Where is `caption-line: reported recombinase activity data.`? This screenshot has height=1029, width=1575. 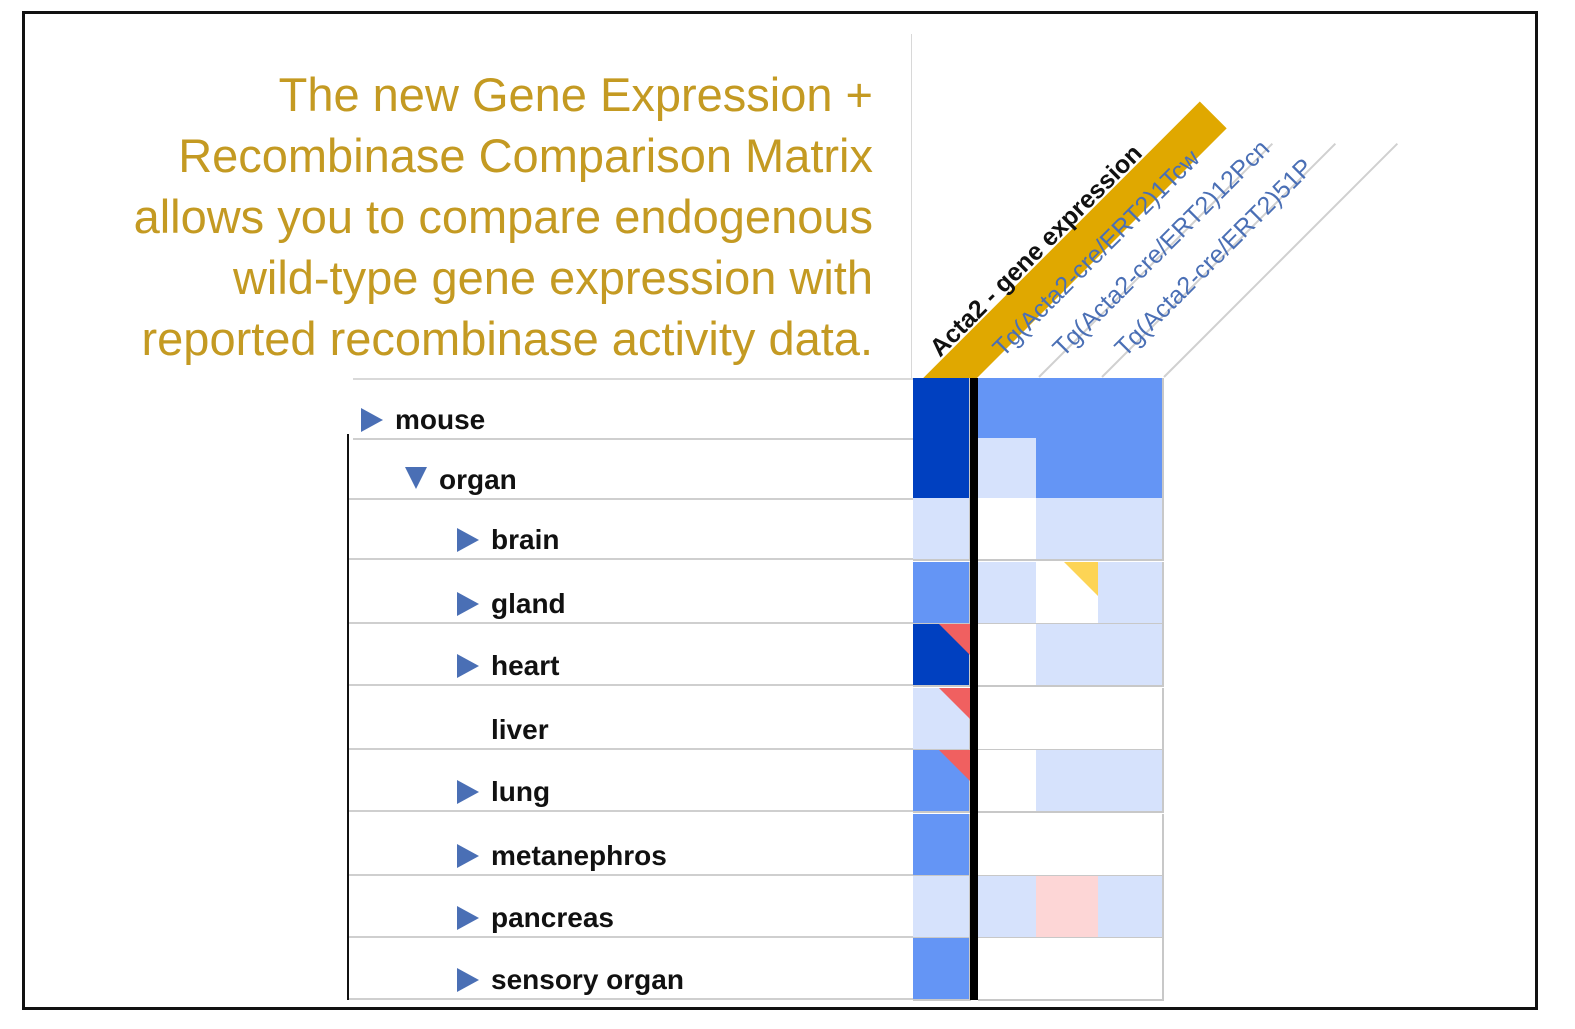
caption-line: reported recombinase activity data. is located at coordinates (507, 338).